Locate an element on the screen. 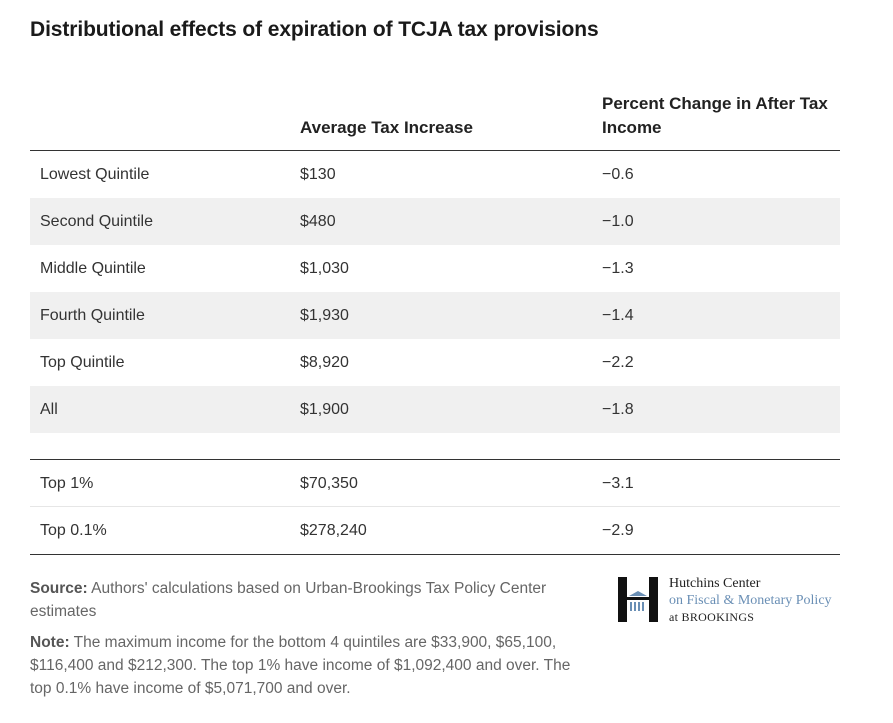  avg-tax-increase-cell: $278,240 is located at coordinates (333, 530).